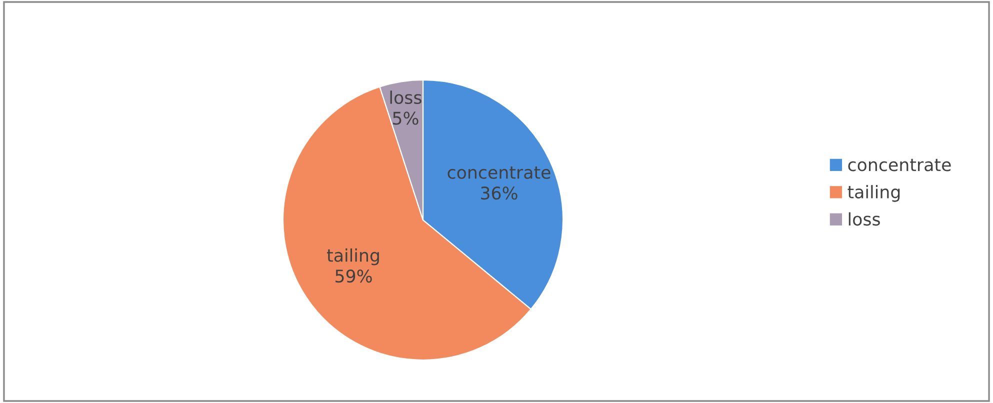 The width and height of the screenshot is (993, 403). What do you see at coordinates (864, 219) in the screenshot?
I see `legend-label: loss` at bounding box center [864, 219].